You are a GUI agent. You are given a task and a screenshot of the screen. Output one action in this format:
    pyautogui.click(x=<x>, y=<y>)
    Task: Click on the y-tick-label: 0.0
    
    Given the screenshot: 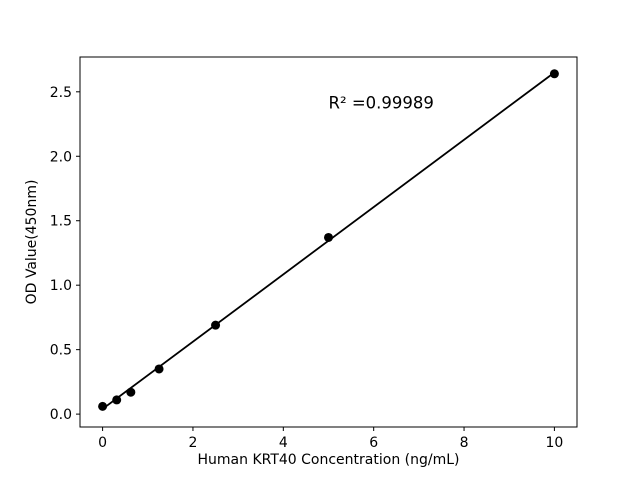 What is the action you would take?
    pyautogui.click(x=61, y=415)
    